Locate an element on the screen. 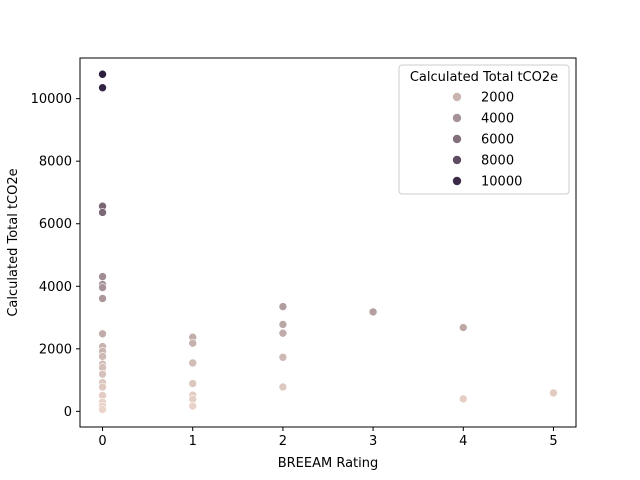 The image size is (640, 480). y-tick-label: 6000 is located at coordinates (55, 224).